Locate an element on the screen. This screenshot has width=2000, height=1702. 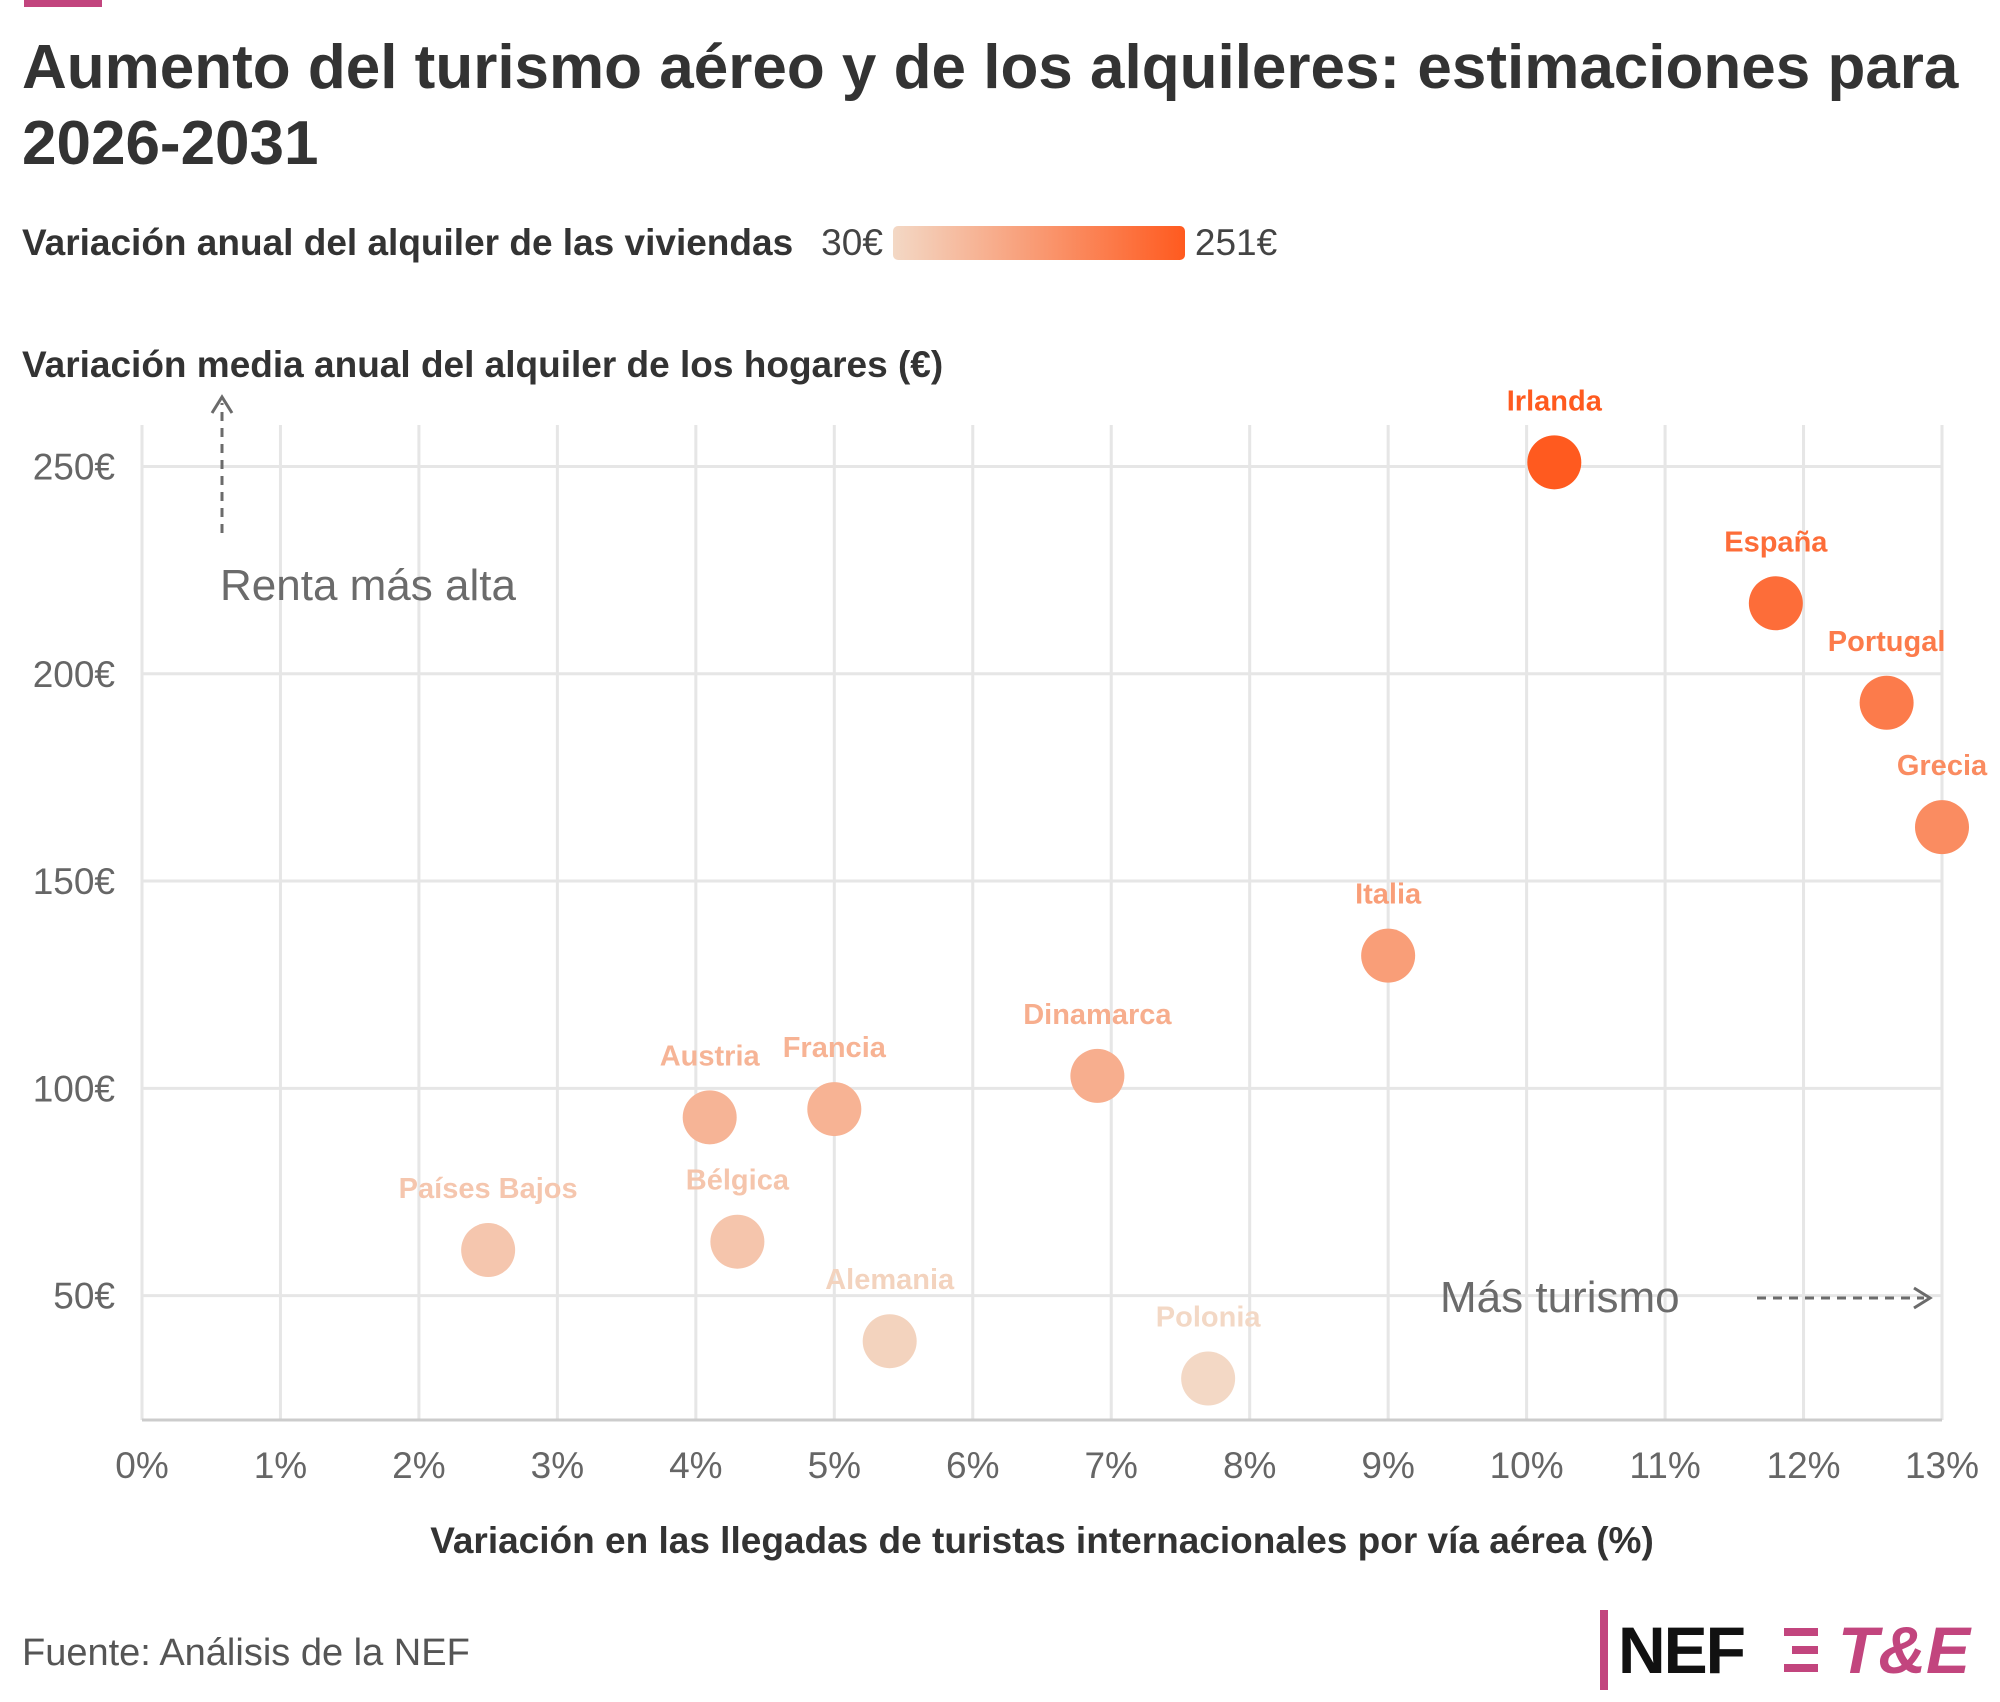
x-tick-label: 10% is located at coordinates (1527, 1465).